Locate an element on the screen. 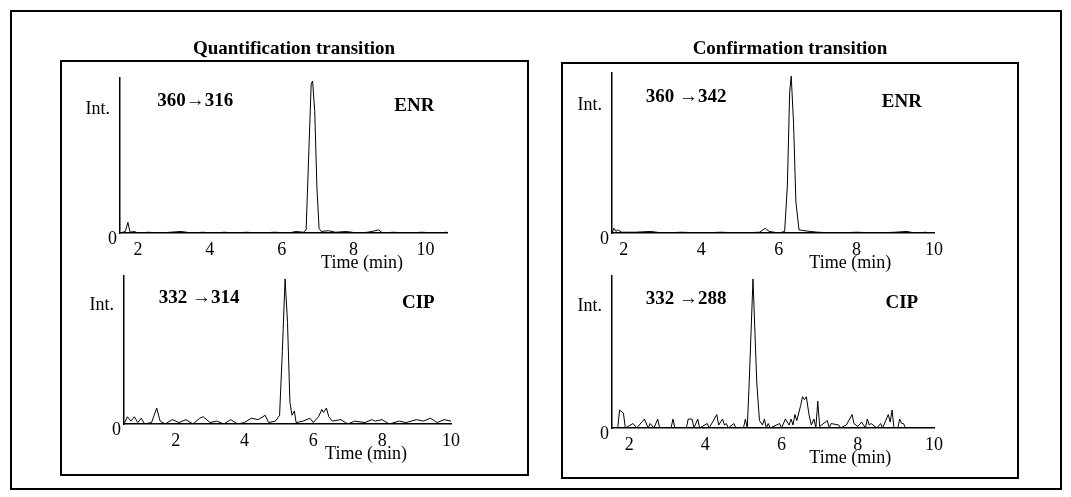 The height and width of the screenshot is (497, 1071). annotation: 360 →342 is located at coordinates (686, 95).